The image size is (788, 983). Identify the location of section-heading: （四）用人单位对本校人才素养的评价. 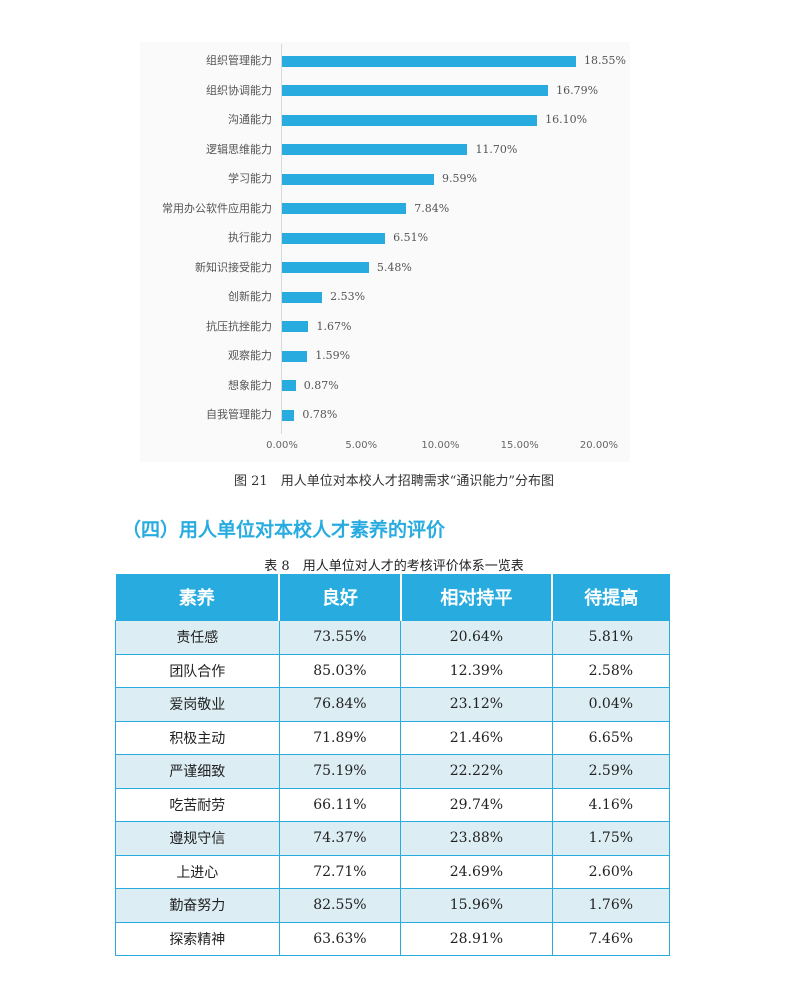
(284, 530).